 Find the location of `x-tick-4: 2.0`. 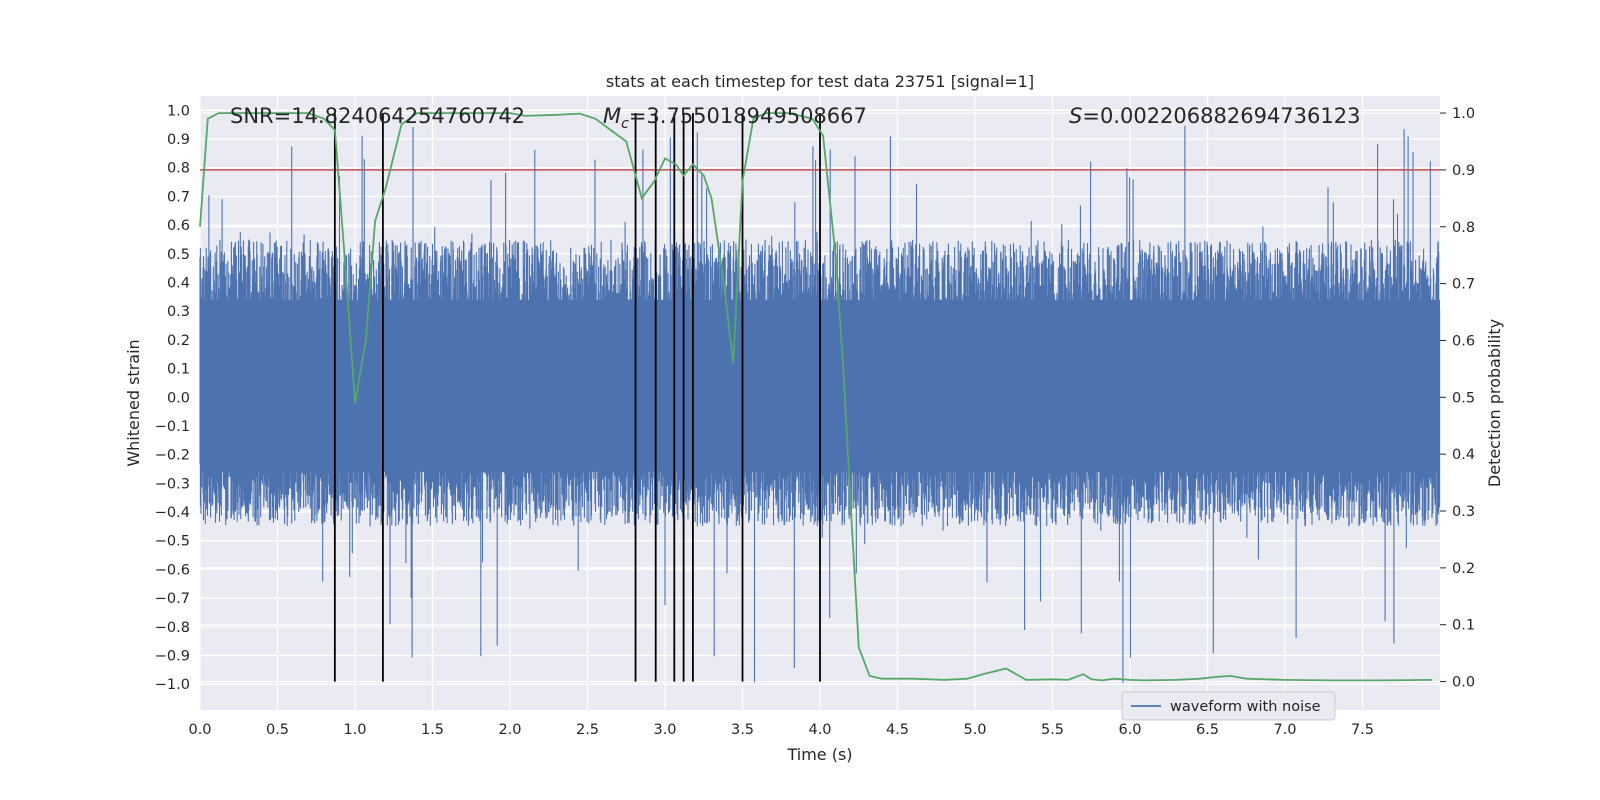

x-tick-4: 2.0 is located at coordinates (509, 730).